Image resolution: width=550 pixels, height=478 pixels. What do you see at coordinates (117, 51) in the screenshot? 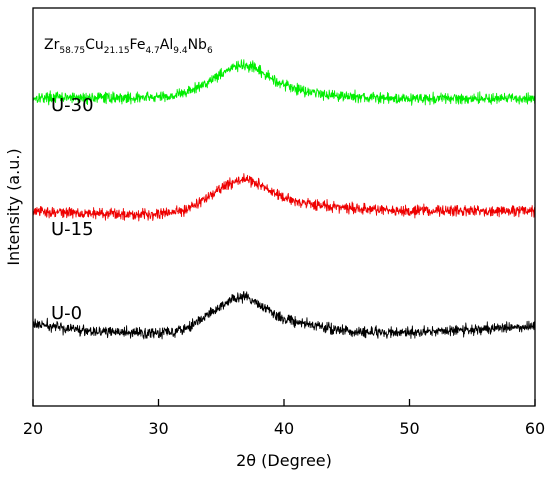
I see `composition-subscript: 21.15` at bounding box center [117, 51].